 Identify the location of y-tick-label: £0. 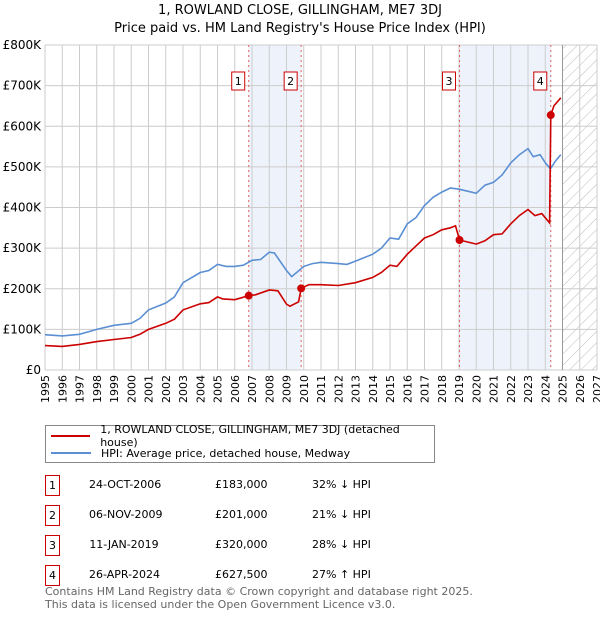
(33, 370).